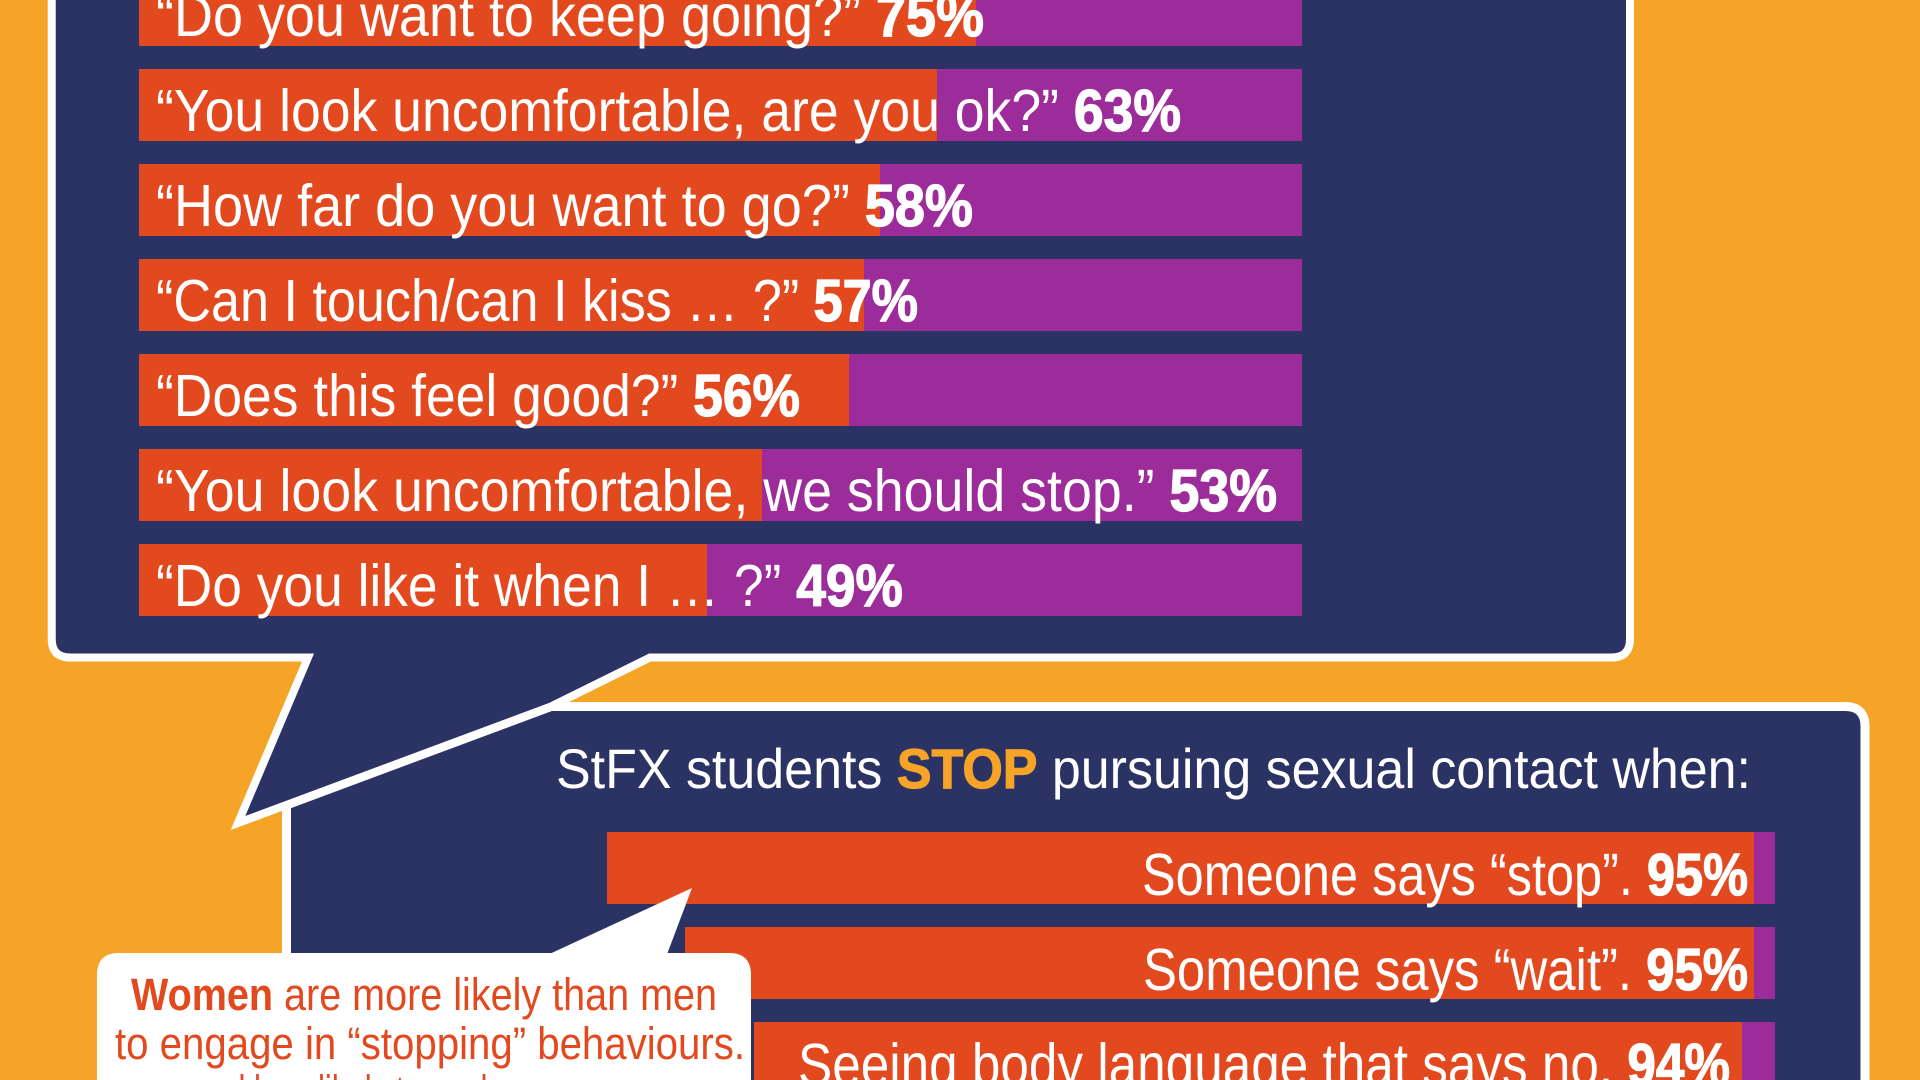  I want to click on svg-text: Someone says “wait”. 95%, so click(1445, 970).